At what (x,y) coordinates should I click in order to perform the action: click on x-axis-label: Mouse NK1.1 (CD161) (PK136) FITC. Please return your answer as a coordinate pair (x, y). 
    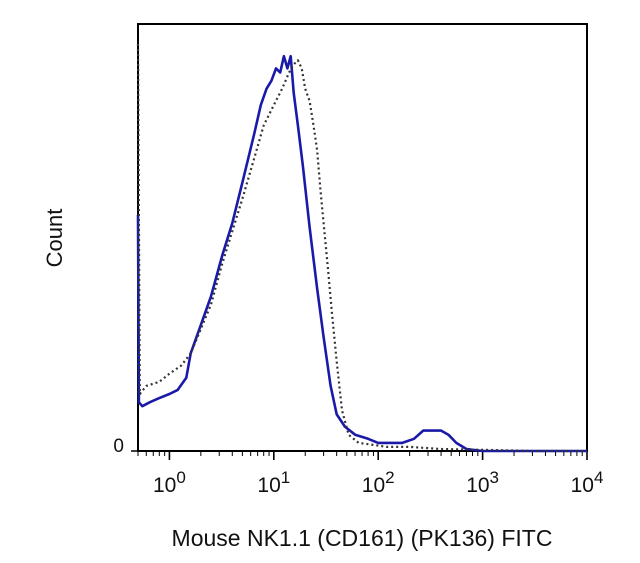
    Looking at the image, I should click on (362, 538).